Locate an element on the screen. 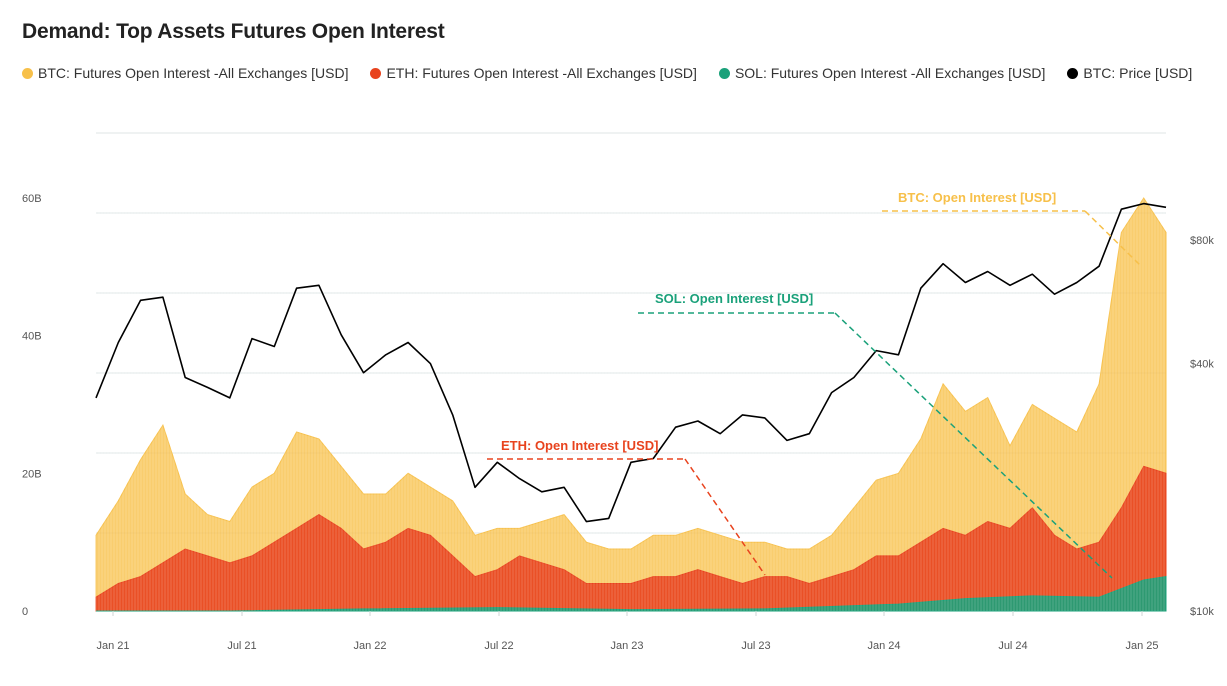  chart-title: Demand: Top Assets Futures Open Interest is located at coordinates (233, 31).